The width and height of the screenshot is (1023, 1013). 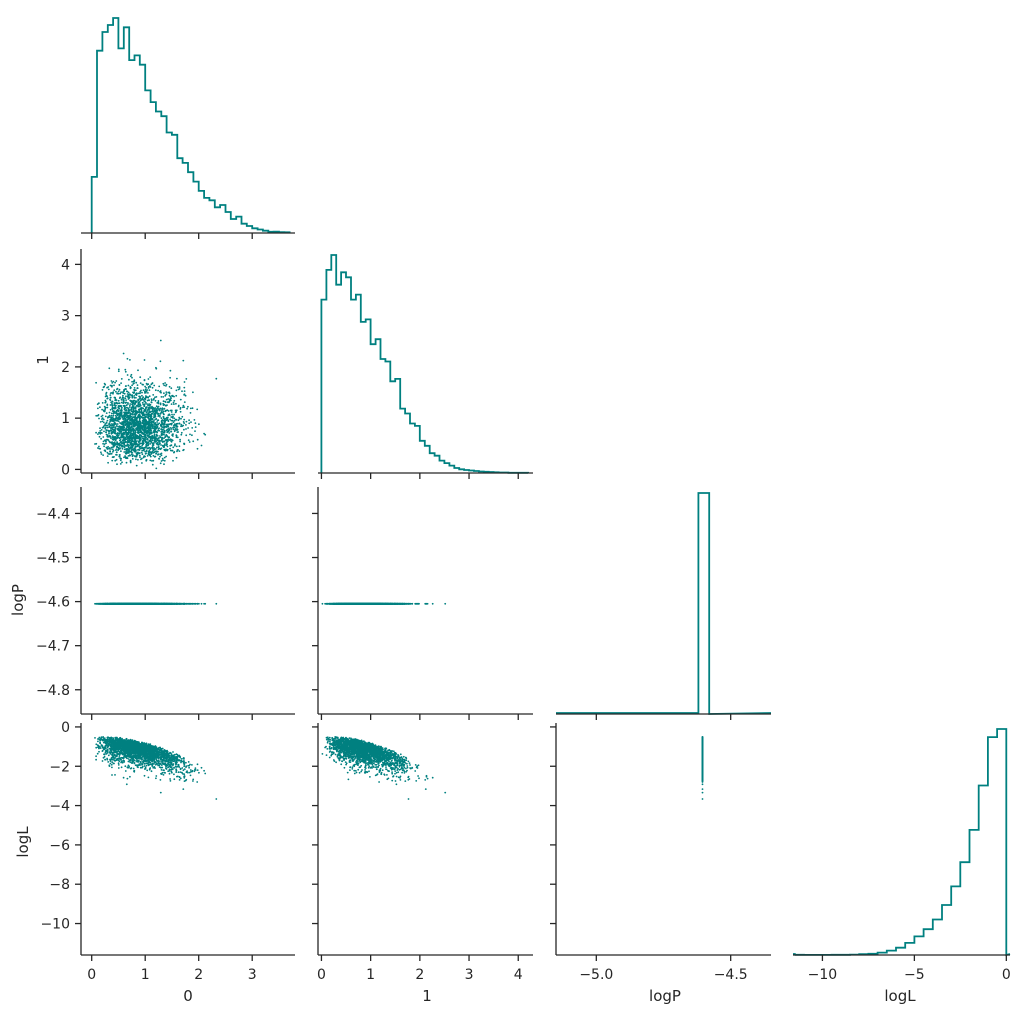 What do you see at coordinates (424, 364) in the screenshot?
I see `histogram-step-line` at bounding box center [424, 364].